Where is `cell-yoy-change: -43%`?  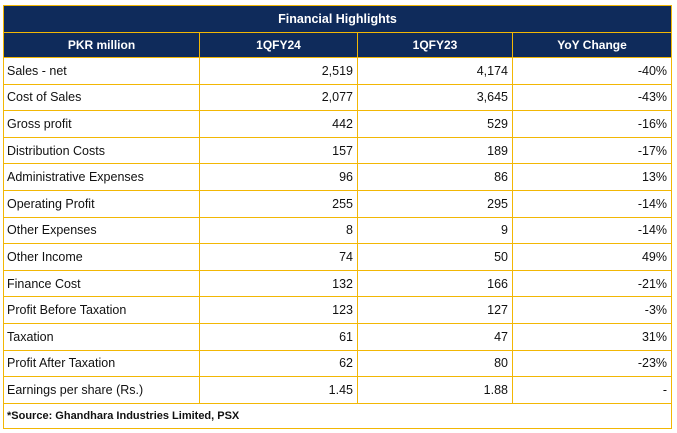 cell-yoy-change: -43% is located at coordinates (592, 97).